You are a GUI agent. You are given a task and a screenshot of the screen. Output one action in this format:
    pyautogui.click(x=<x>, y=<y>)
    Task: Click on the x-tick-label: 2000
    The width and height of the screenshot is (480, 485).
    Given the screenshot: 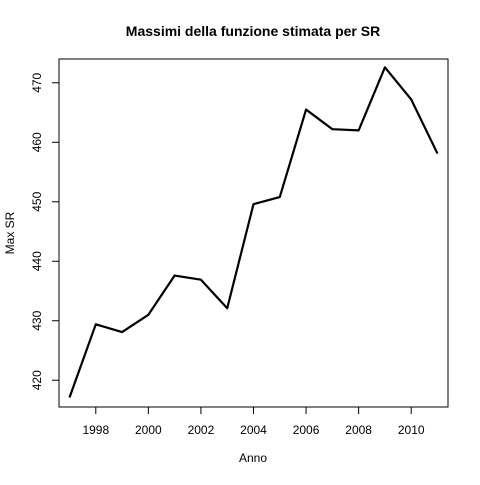 What is the action you would take?
    pyautogui.click(x=148, y=430)
    